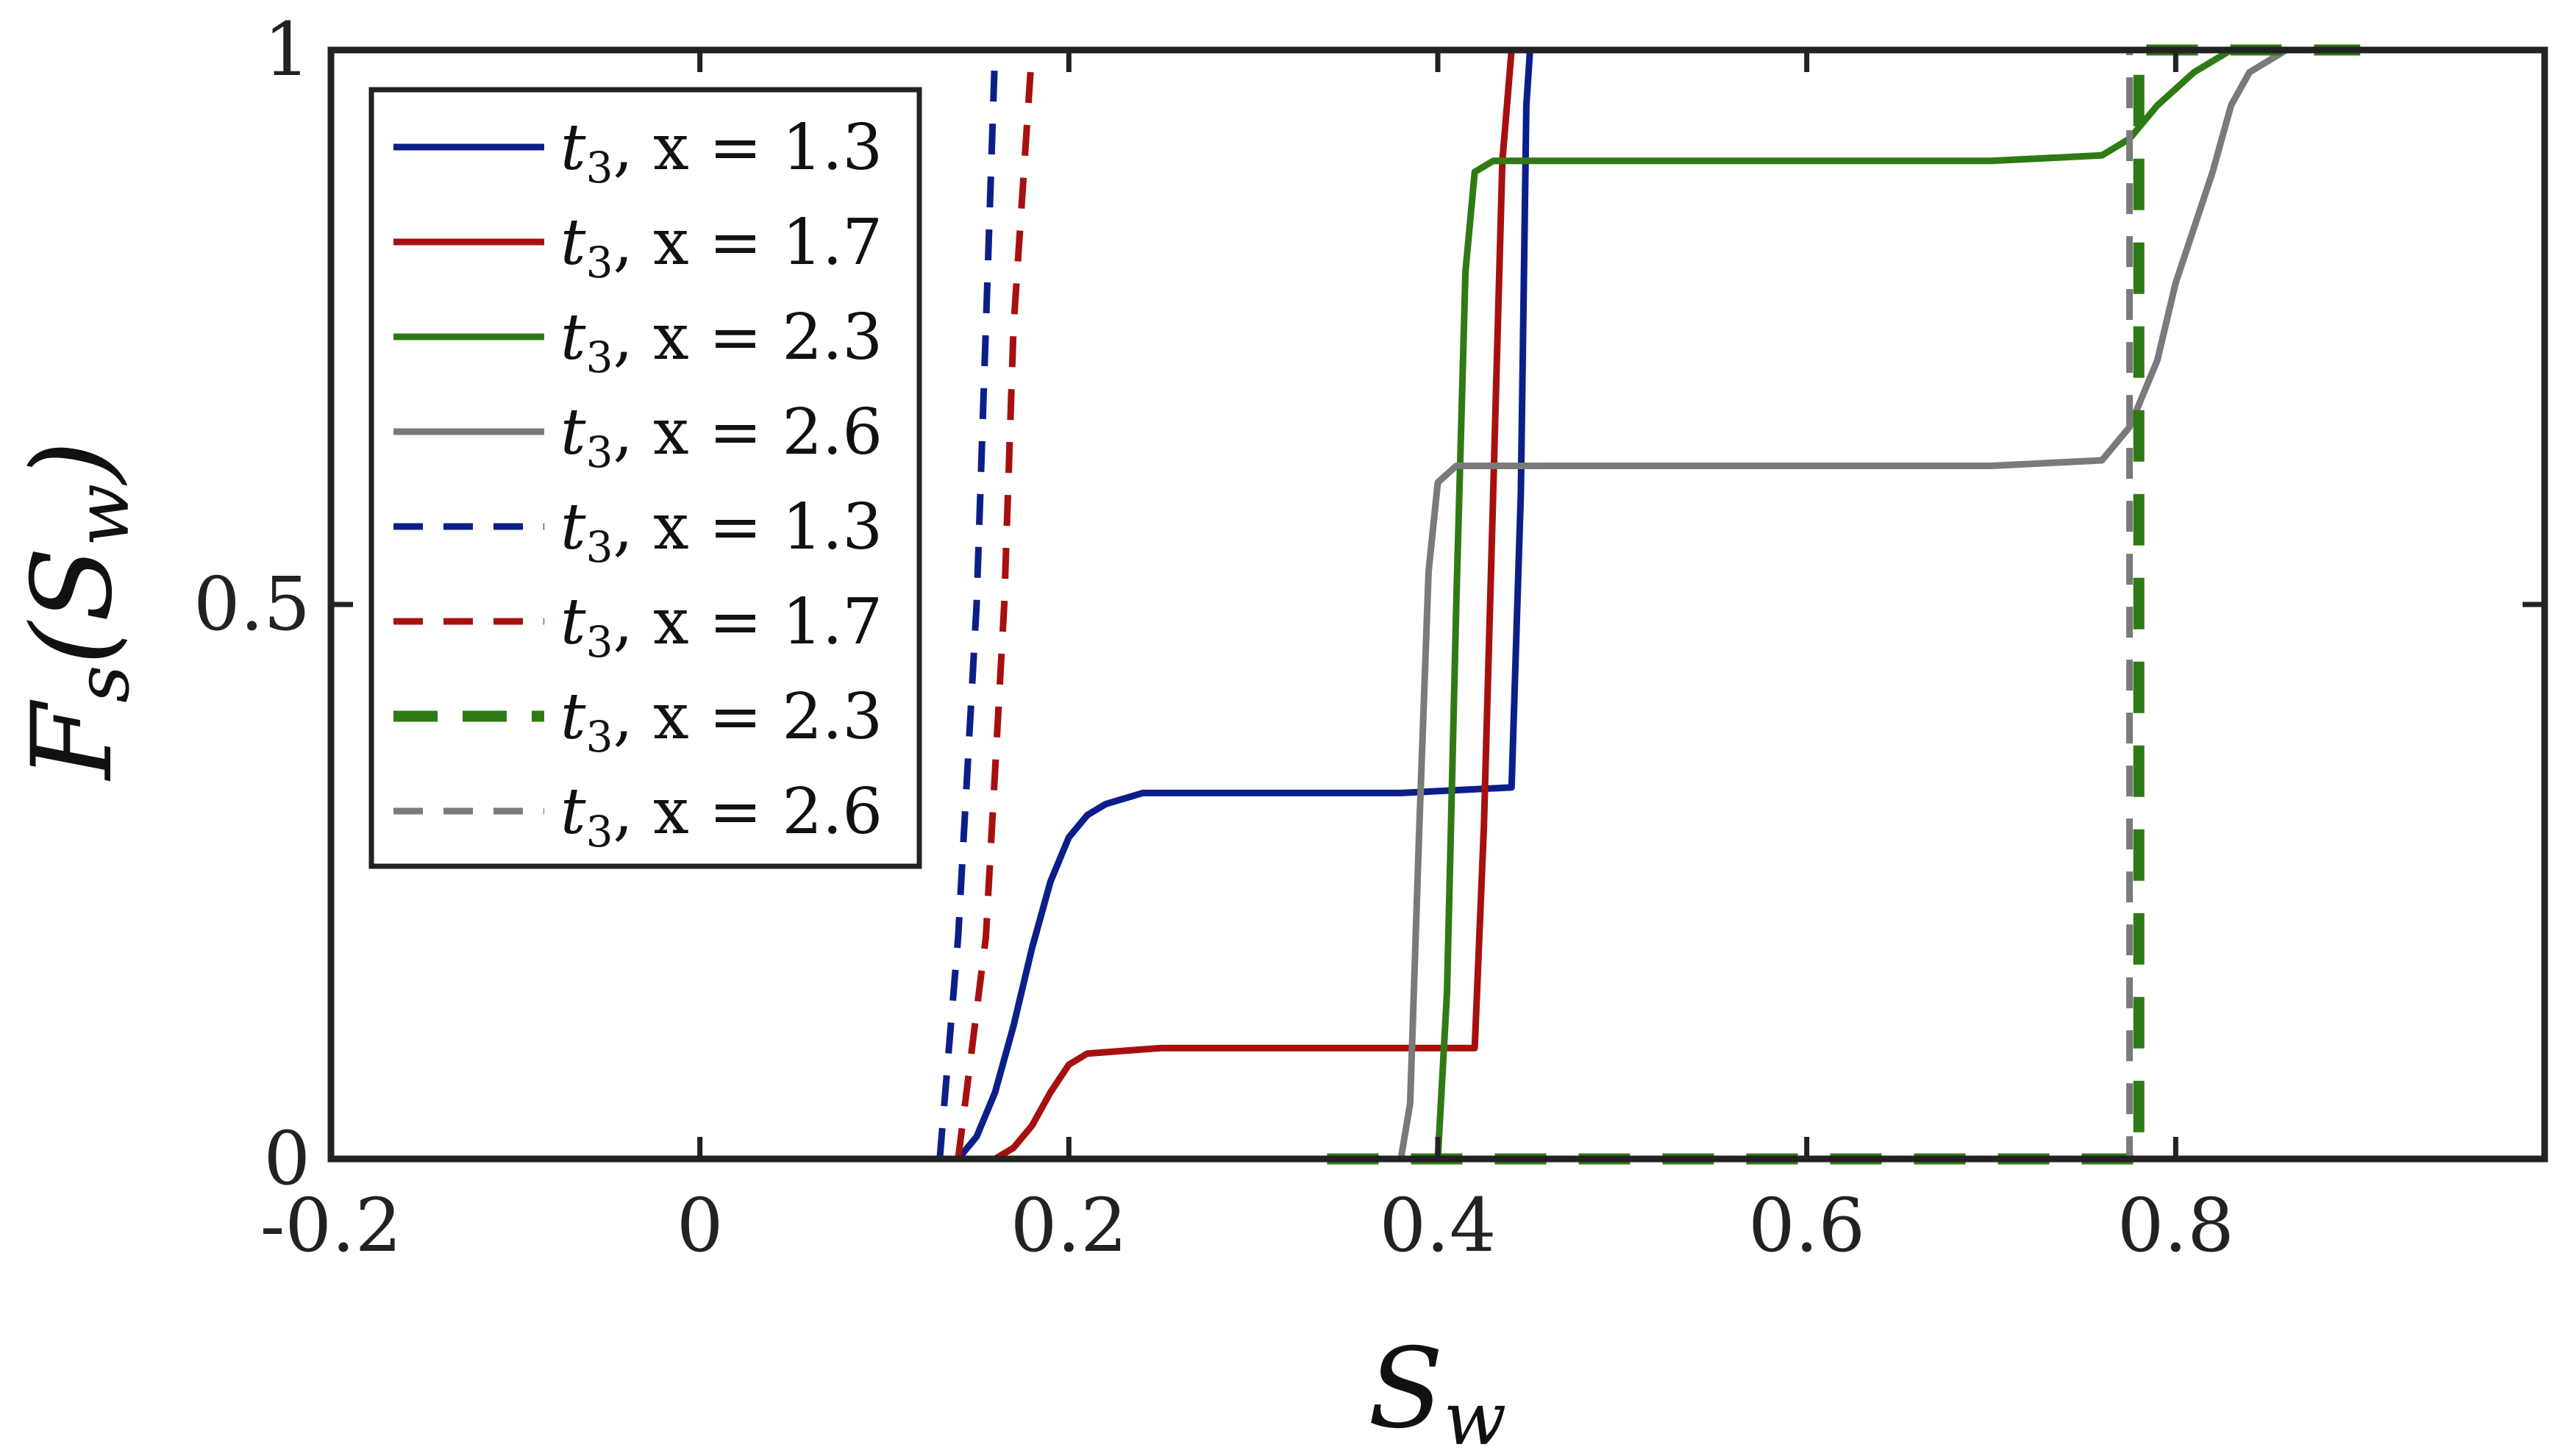 This screenshot has width=2552, height=1456. What do you see at coordinates (721, 626) in the screenshot?
I see `legend-label-6: t3, x = 1.7` at bounding box center [721, 626].